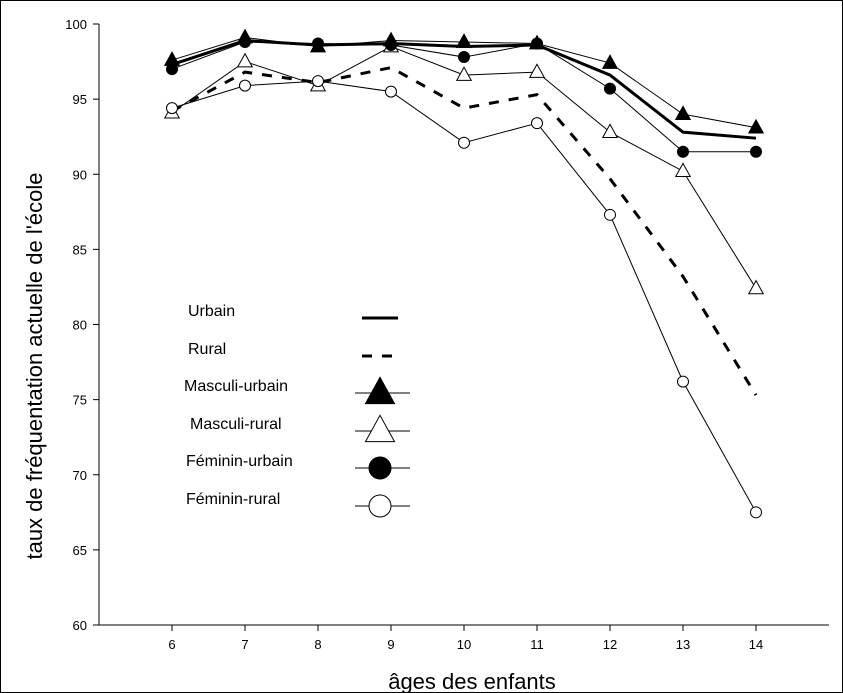 The height and width of the screenshot is (693, 843). What do you see at coordinates (472, 681) in the screenshot?
I see `x-axis-title: âges des enfants` at bounding box center [472, 681].